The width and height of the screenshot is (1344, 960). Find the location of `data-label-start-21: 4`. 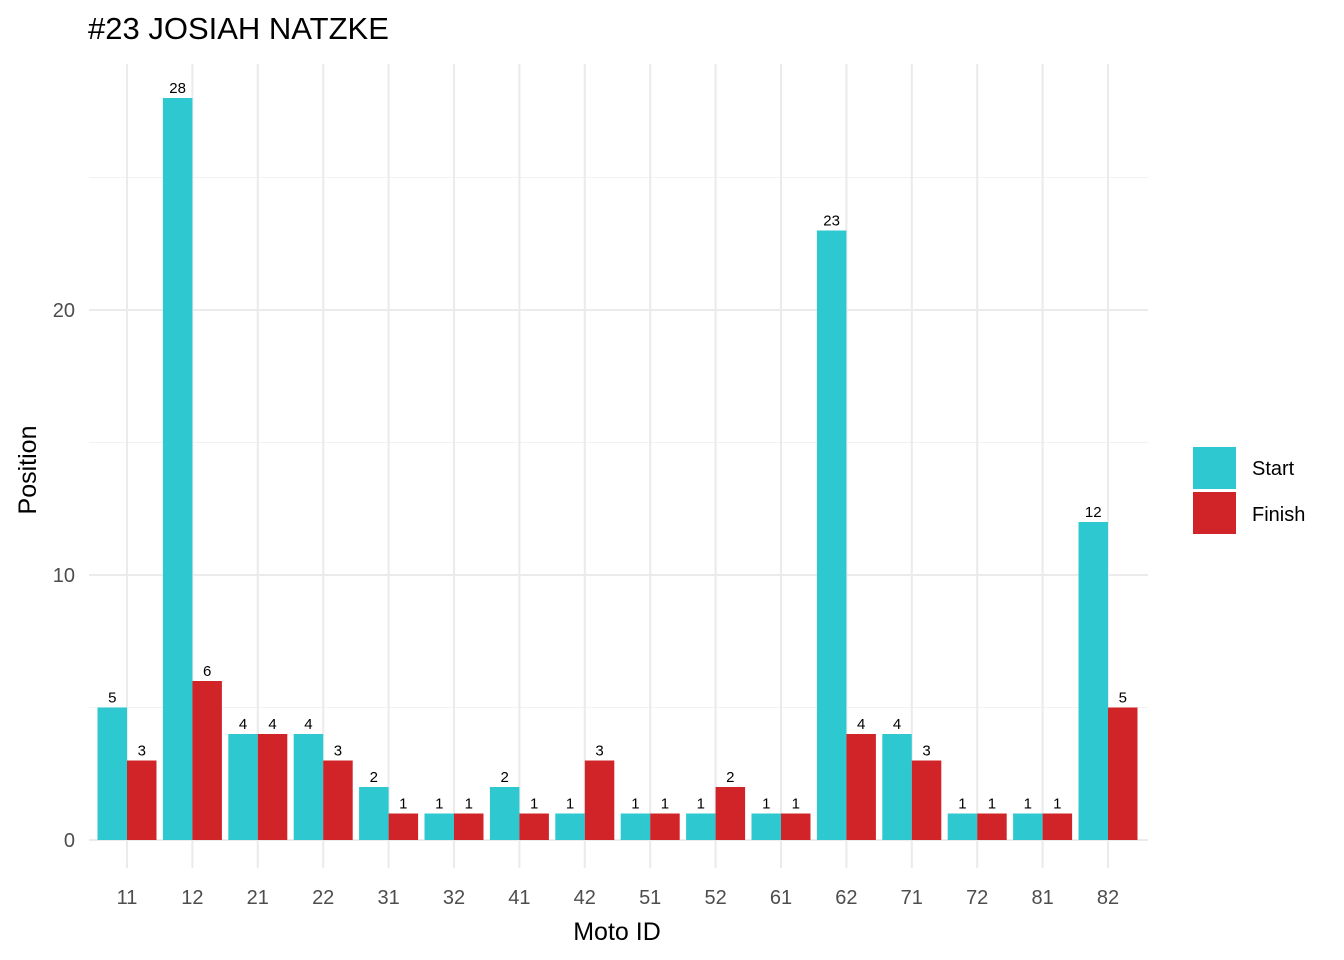

data-label-start-21: 4 is located at coordinates (243, 724).